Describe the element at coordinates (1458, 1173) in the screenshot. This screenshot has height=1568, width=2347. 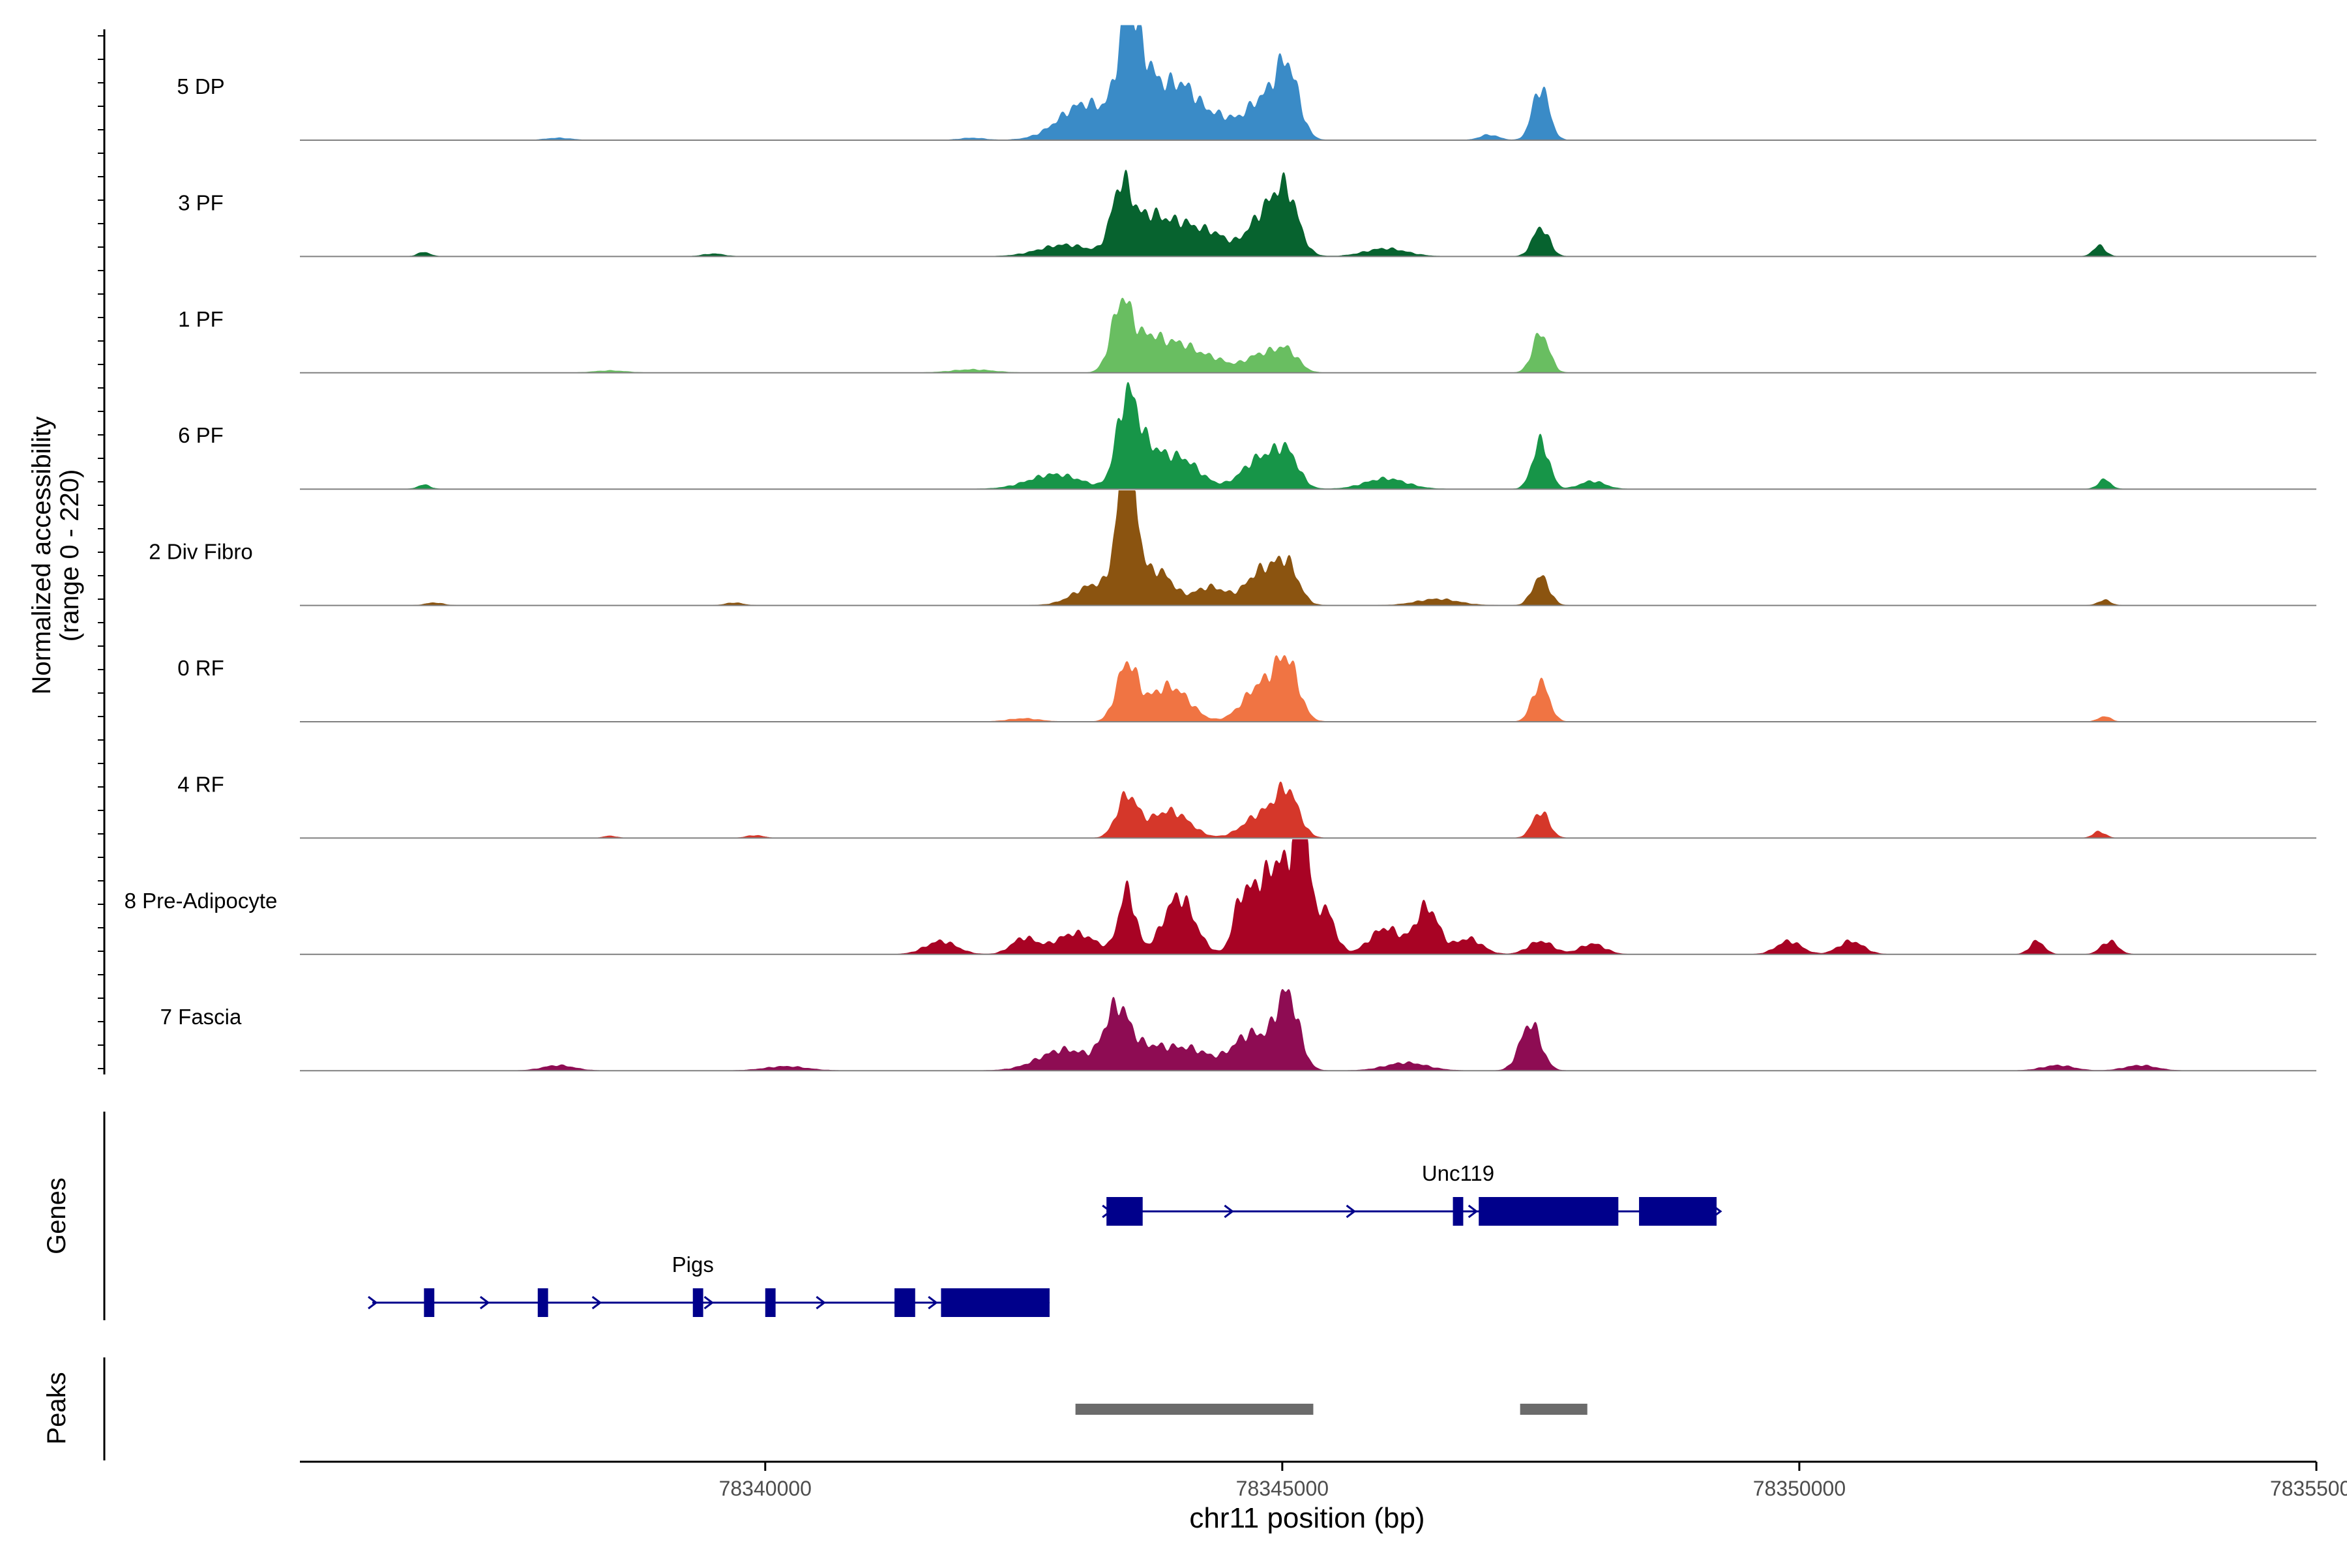
I see `gene-name-label: Unc119` at that location.